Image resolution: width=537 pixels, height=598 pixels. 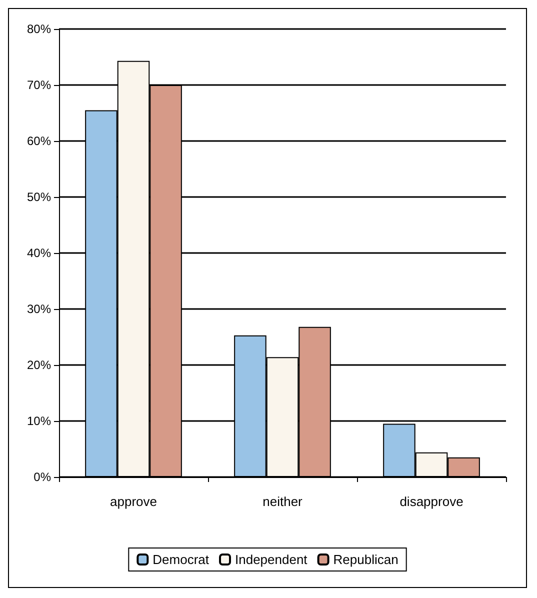 What do you see at coordinates (181, 559) in the screenshot?
I see `legend-label: Democrat` at bounding box center [181, 559].